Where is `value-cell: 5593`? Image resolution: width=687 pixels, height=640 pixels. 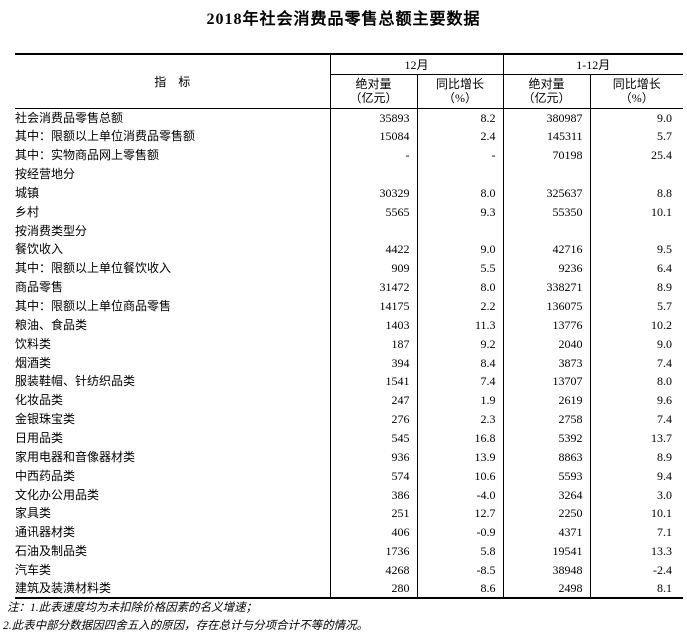 value-cell: 5593 is located at coordinates (546, 476).